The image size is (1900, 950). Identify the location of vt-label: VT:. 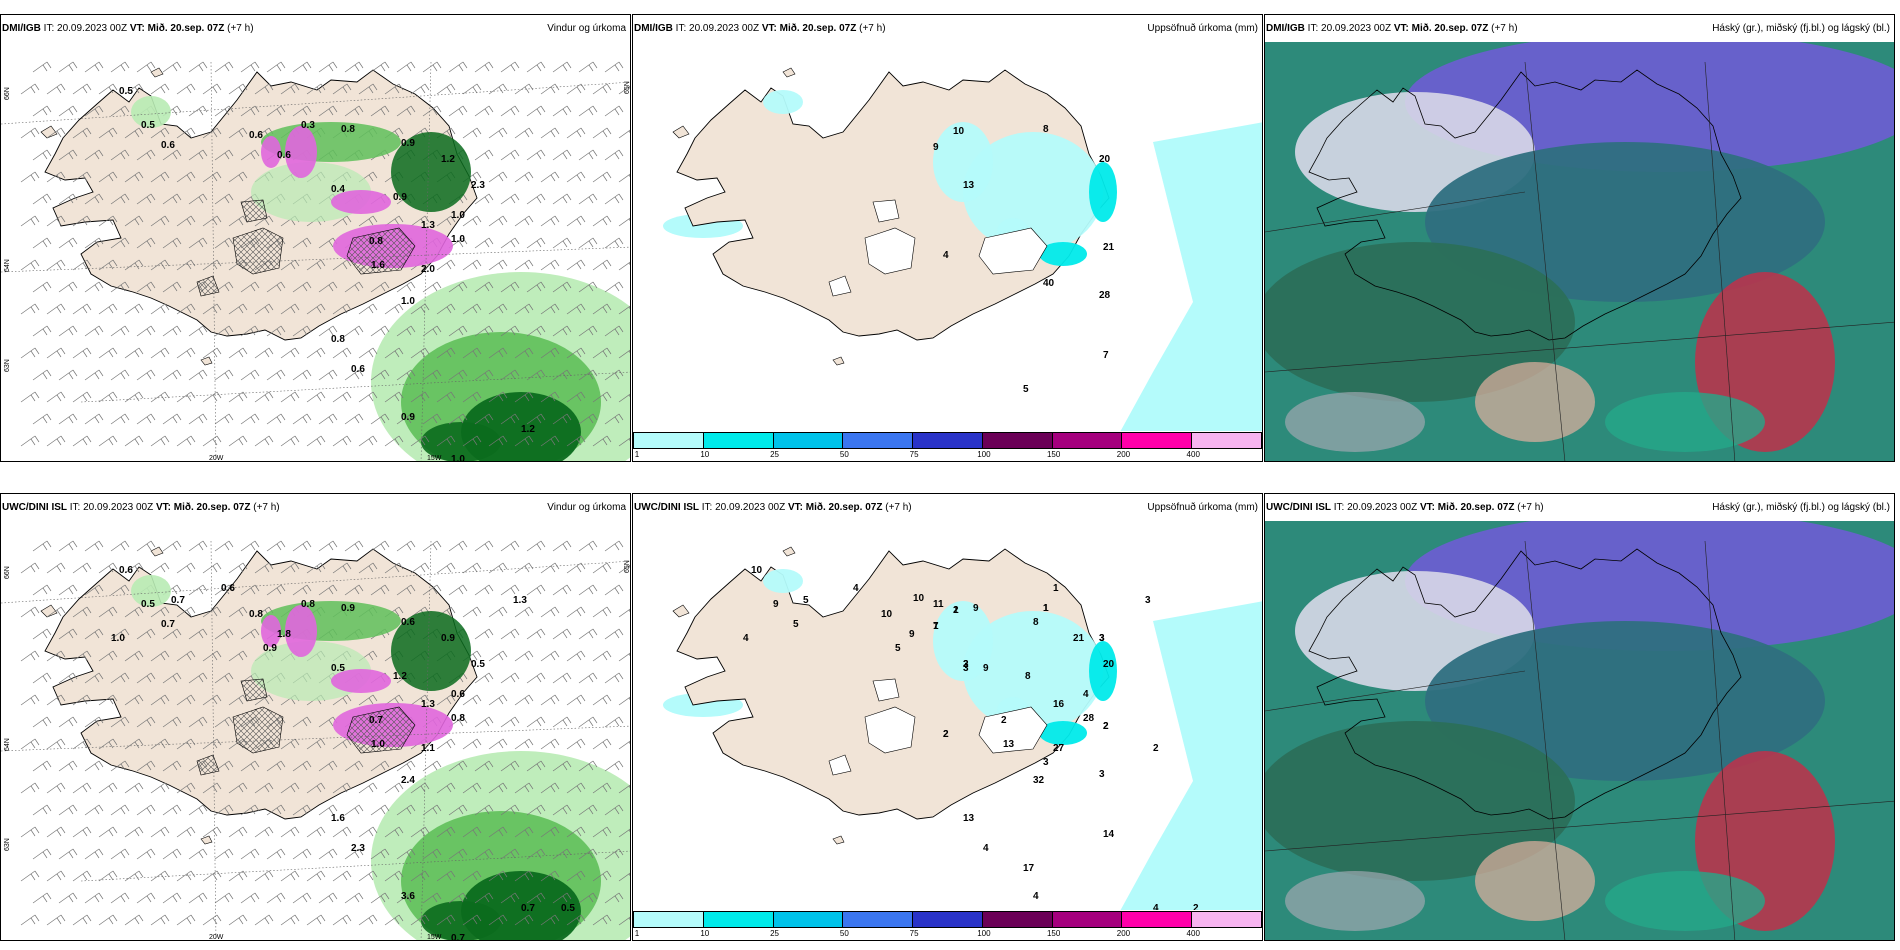
(769, 28).